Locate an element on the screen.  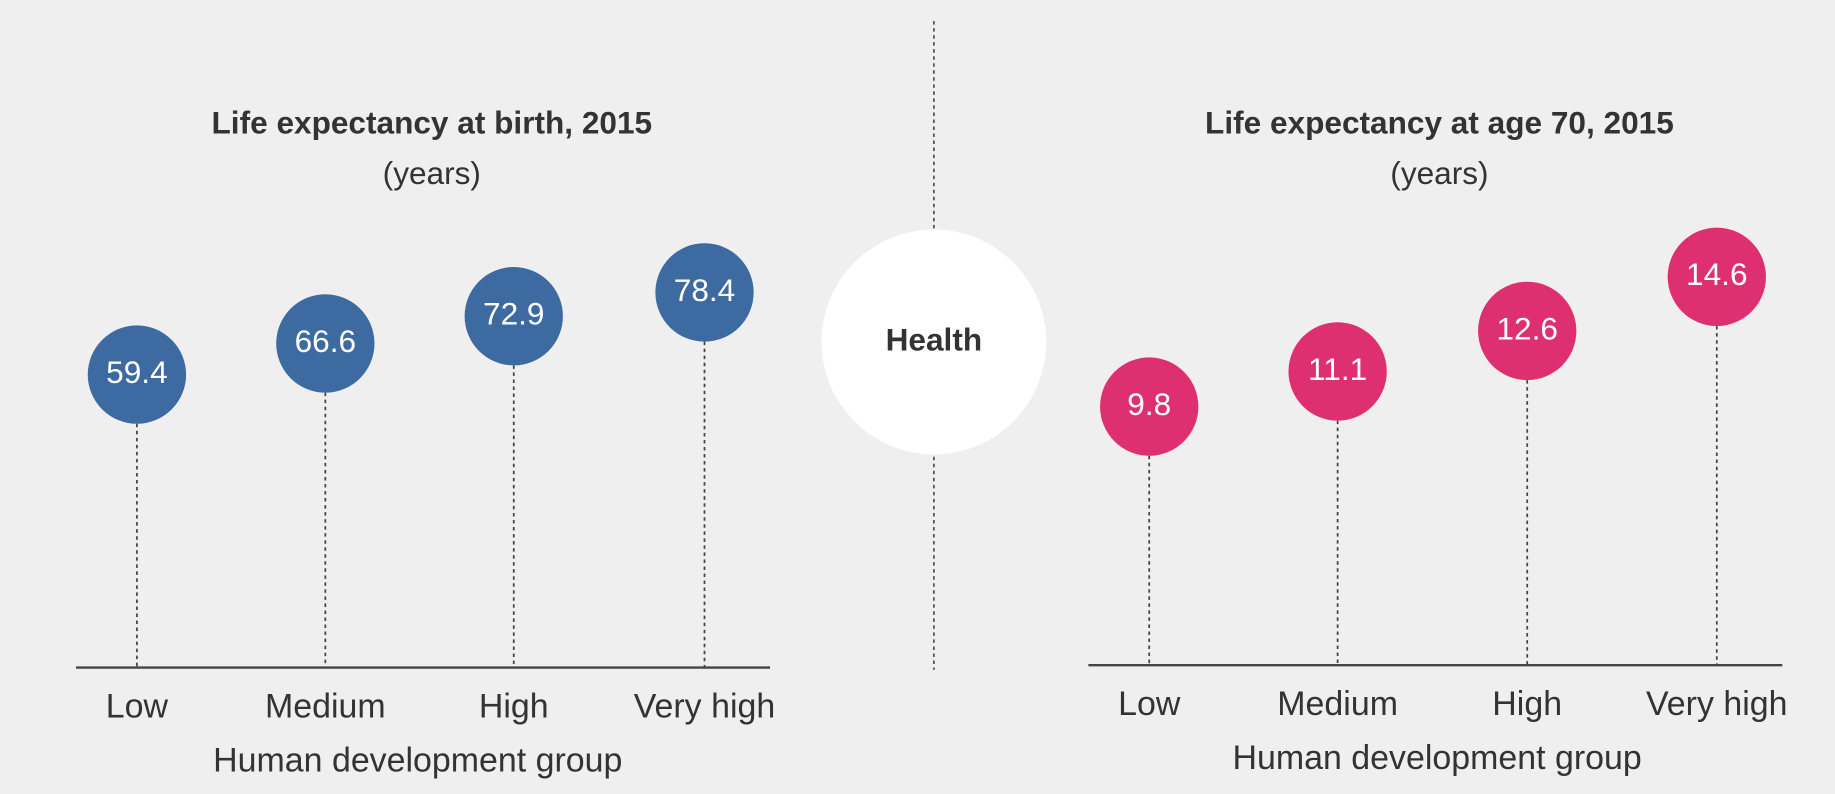
chart-title: Life expectancy at age 70, 2015 is located at coordinates (1439, 123).